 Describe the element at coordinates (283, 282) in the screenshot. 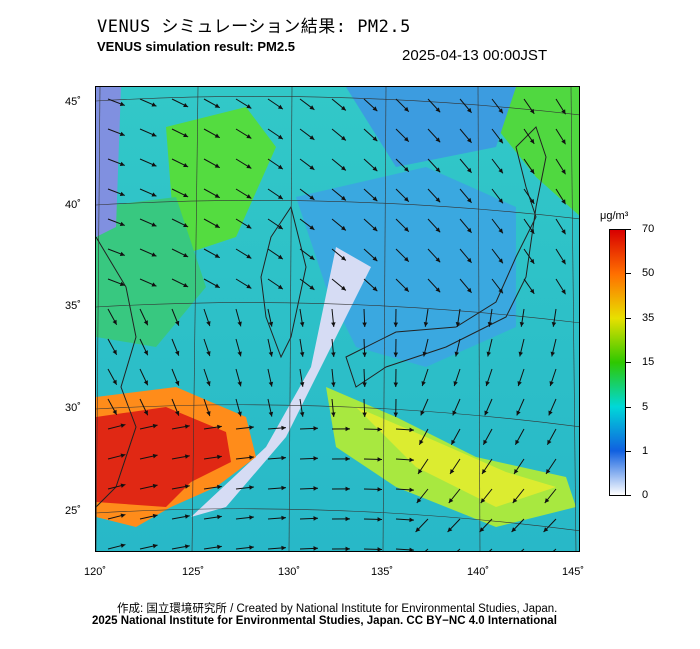

I see `coastline-korea` at that location.